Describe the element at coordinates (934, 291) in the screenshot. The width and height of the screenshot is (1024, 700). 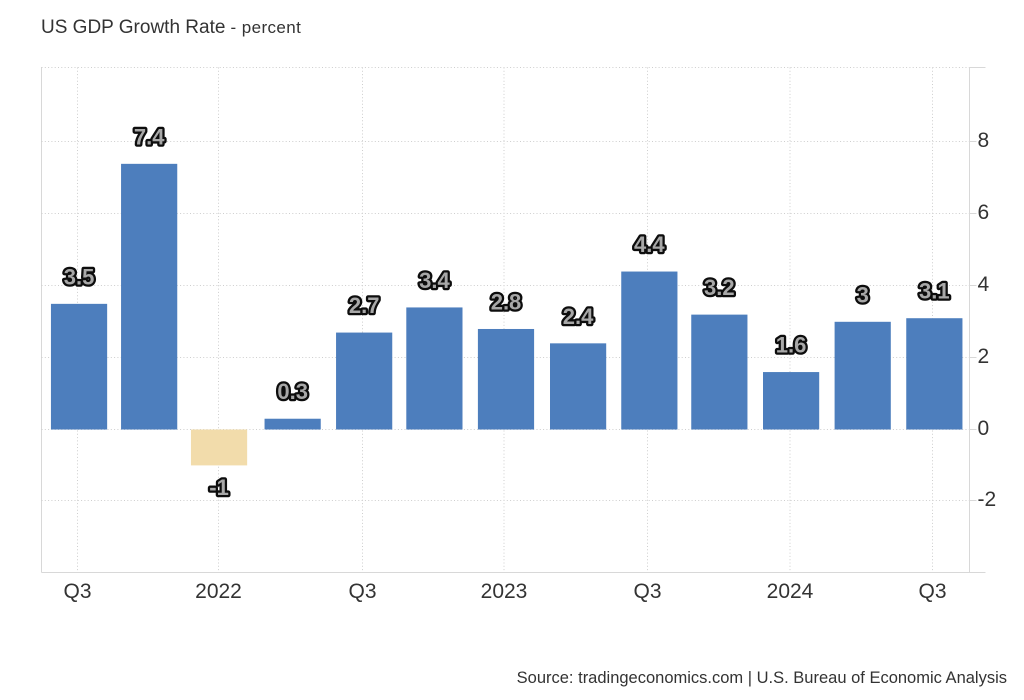
I see `svg-text: 3.1` at that location.